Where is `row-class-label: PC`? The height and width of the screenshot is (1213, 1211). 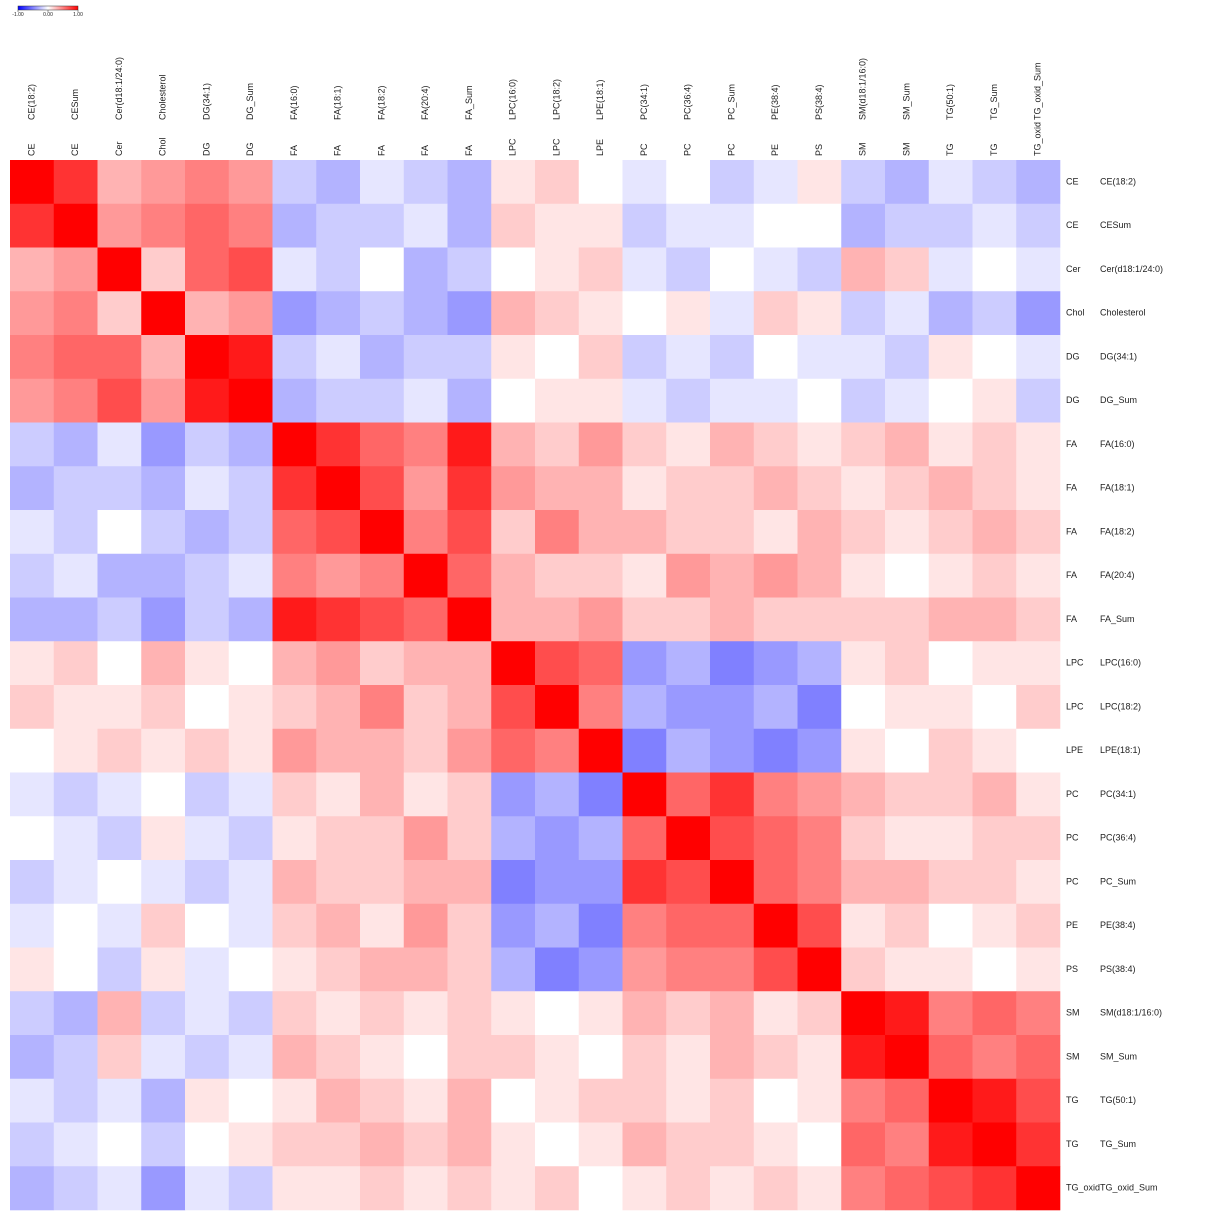 row-class-label: PC is located at coordinates (1072, 794).